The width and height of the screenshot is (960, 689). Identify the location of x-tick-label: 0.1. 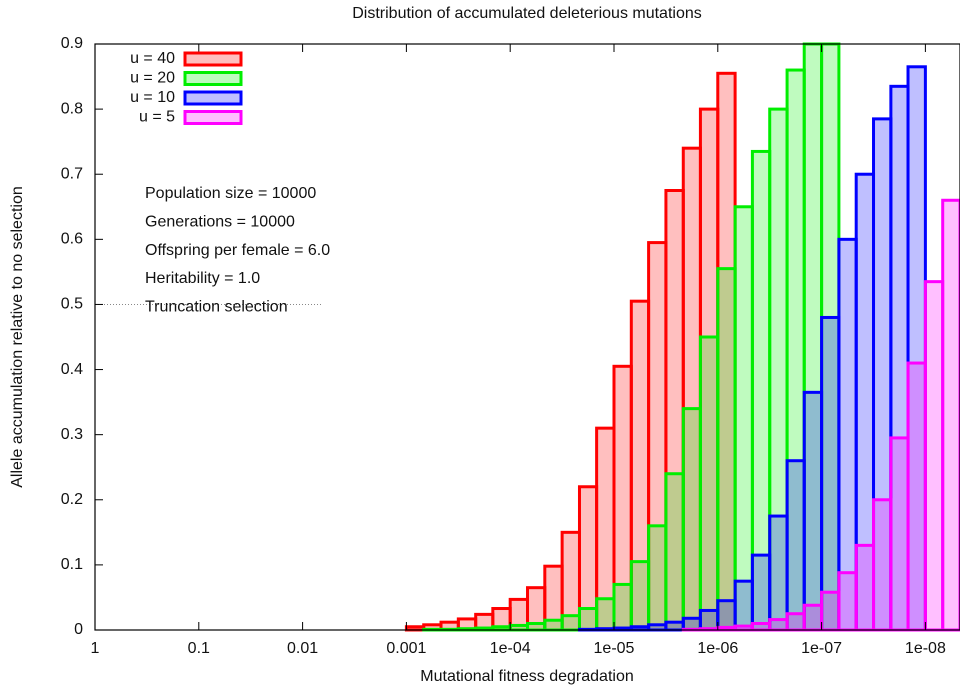
(199, 648).